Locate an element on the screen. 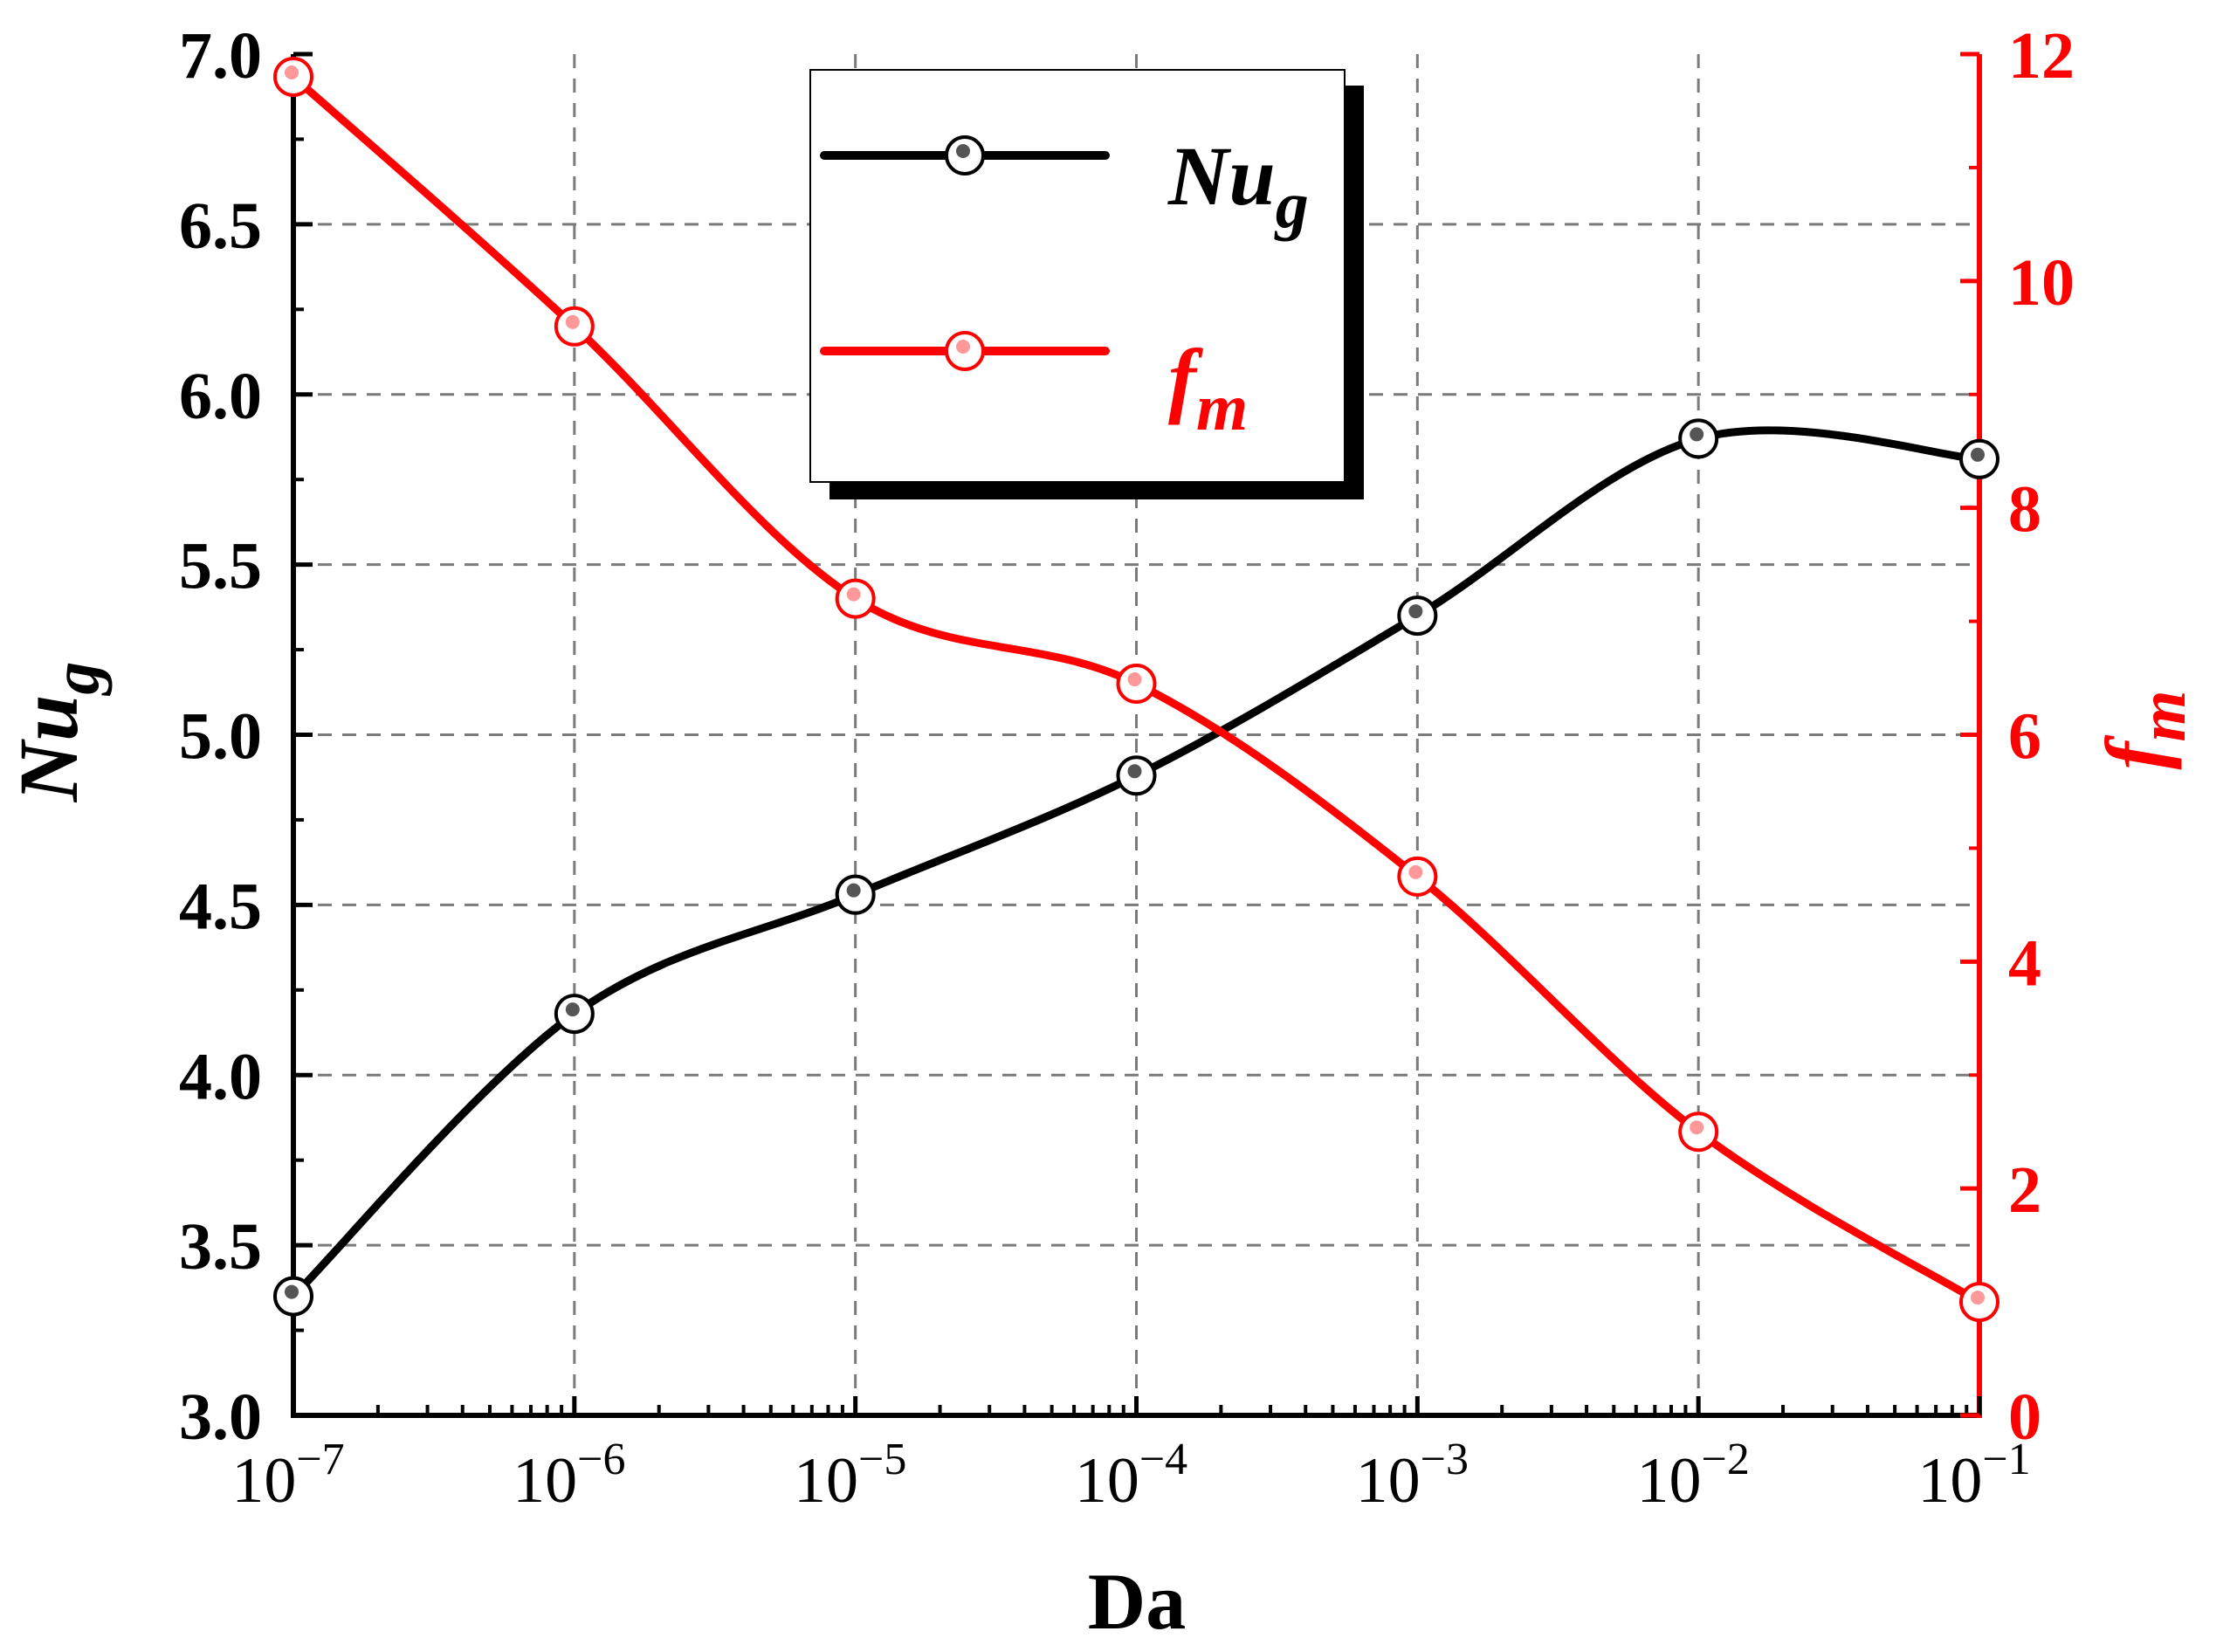 The height and width of the screenshot is (1652, 2230). right-tick-label: 8 is located at coordinates (2024, 510).